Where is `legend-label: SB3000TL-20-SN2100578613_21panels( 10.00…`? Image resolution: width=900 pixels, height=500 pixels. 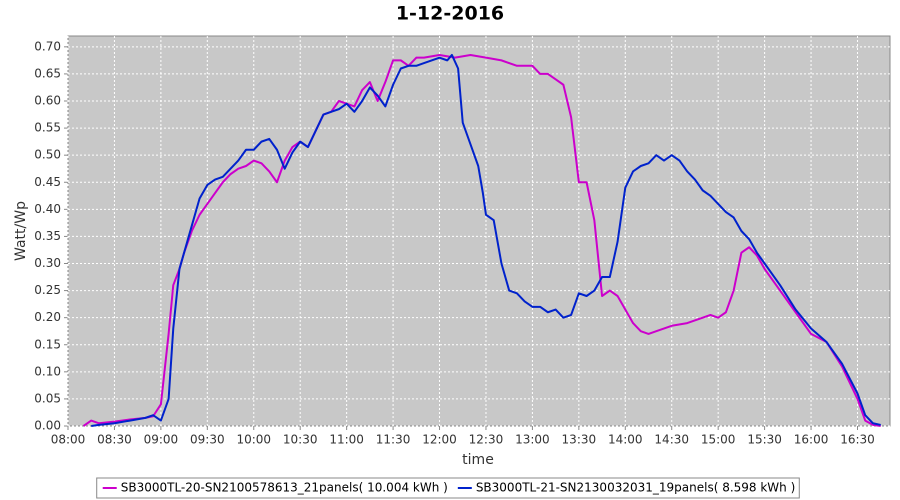 legend-label: SB3000TL-20-SN2100578613_21panels( 10.00… is located at coordinates (284, 488).